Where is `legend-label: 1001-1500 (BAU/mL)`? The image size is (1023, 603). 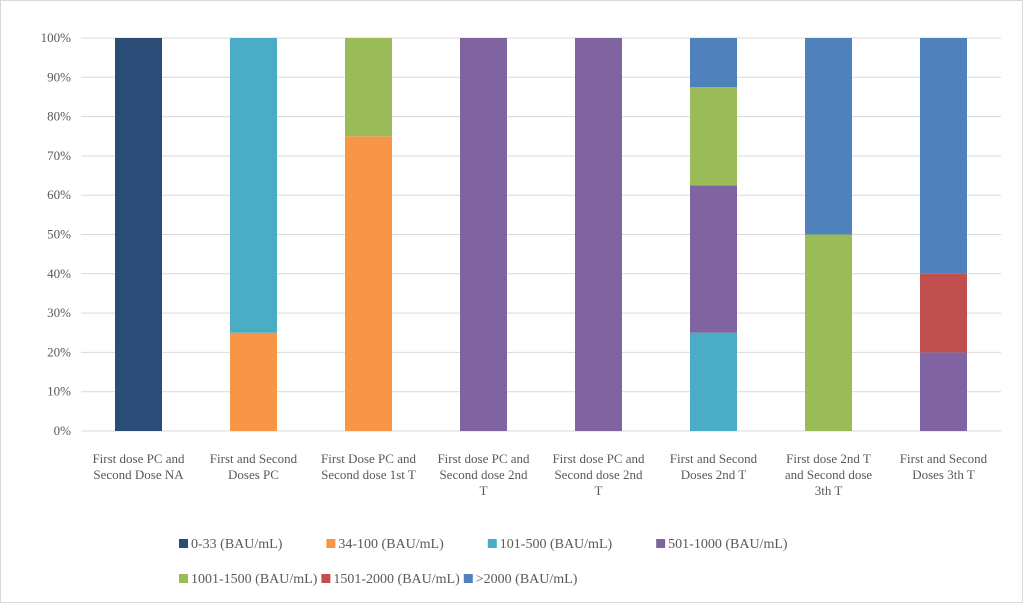 legend-label: 1001-1500 (BAU/mL) is located at coordinates (254, 579).